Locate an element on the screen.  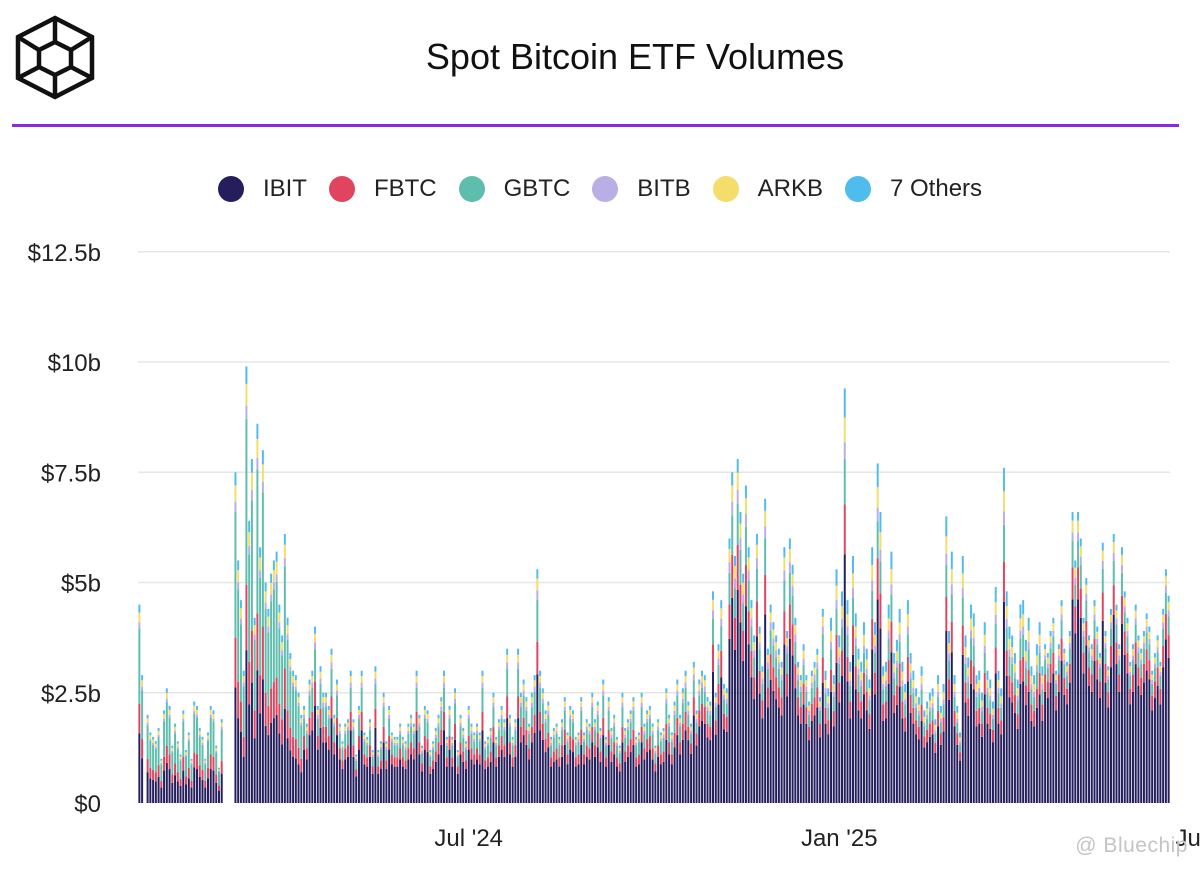
legend-item: BITB is located at coordinates (641, 189).